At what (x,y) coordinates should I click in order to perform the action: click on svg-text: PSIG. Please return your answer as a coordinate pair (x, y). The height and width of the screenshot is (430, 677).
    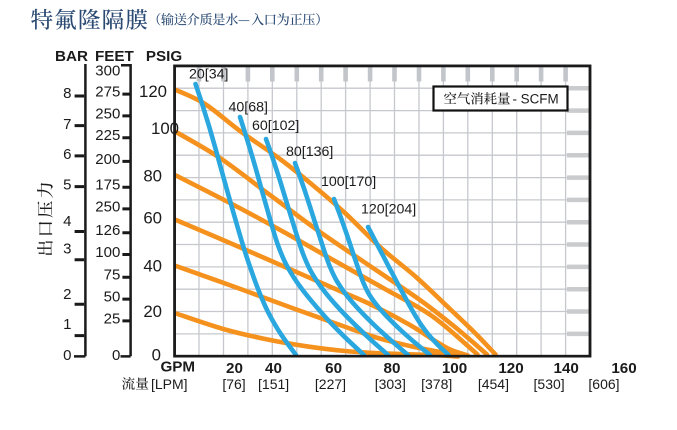
    Looking at the image, I should click on (164, 56).